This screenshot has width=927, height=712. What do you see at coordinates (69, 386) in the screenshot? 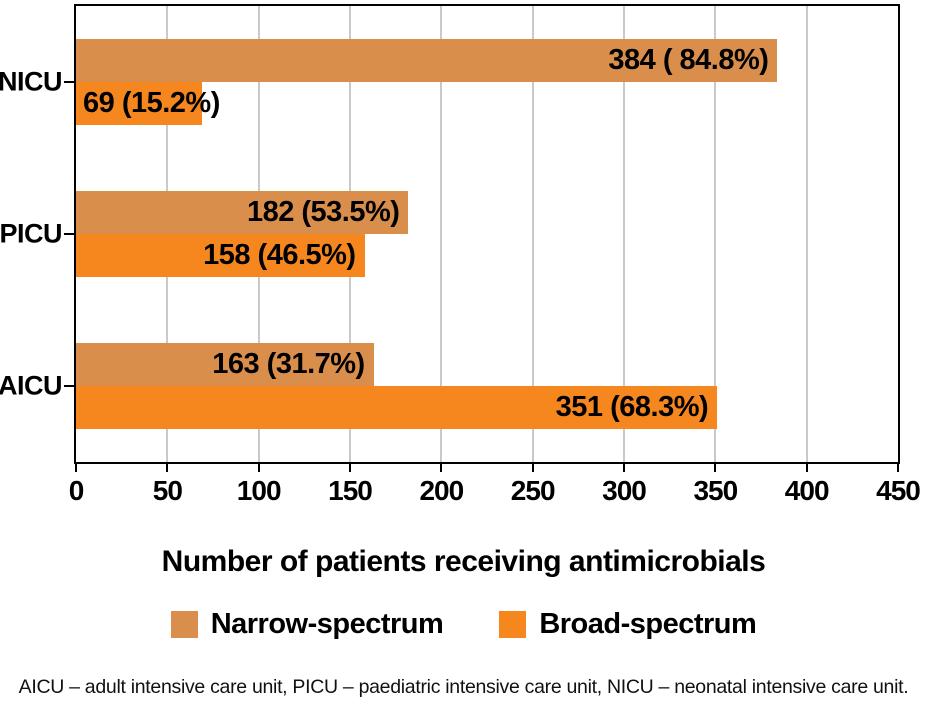
I see `category-tick-AICU` at bounding box center [69, 386].